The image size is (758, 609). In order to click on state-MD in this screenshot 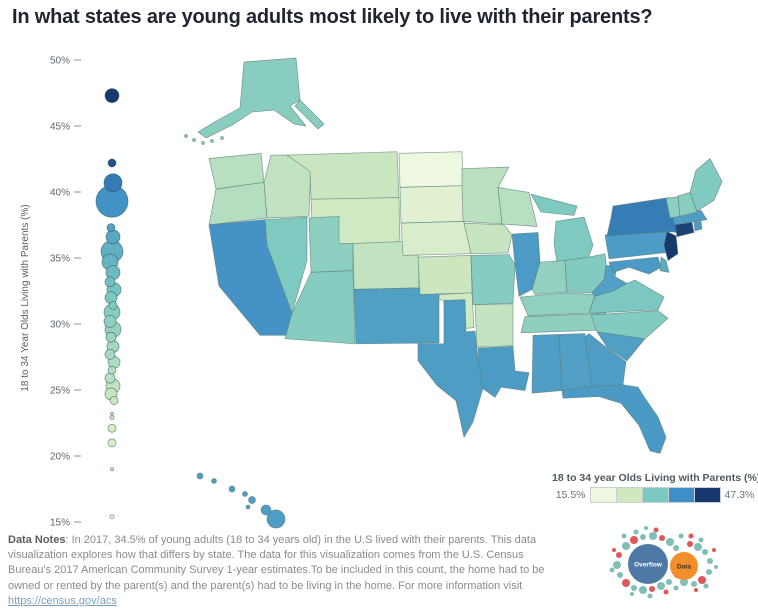, I will do `click(635, 265)`.